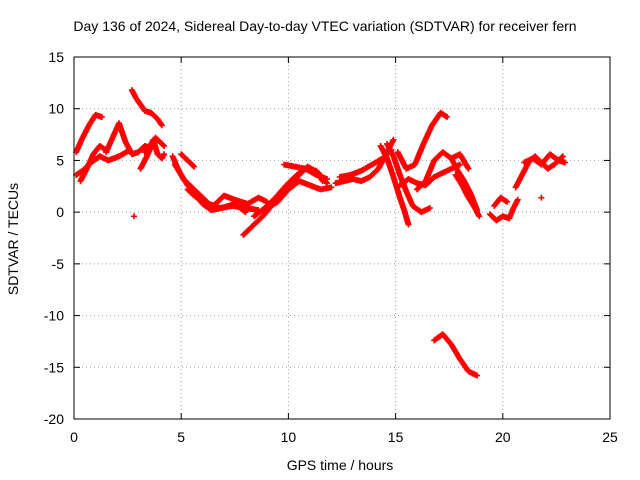 Image resolution: width=640 pixels, height=480 pixels. I want to click on y-tick-label: -10, so click(54, 316).